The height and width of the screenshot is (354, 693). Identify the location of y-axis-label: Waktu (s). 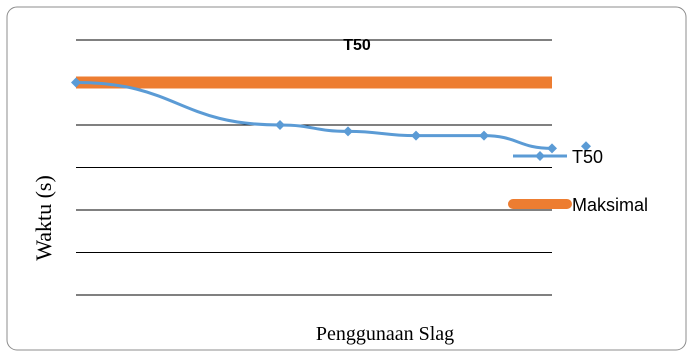
(43, 218).